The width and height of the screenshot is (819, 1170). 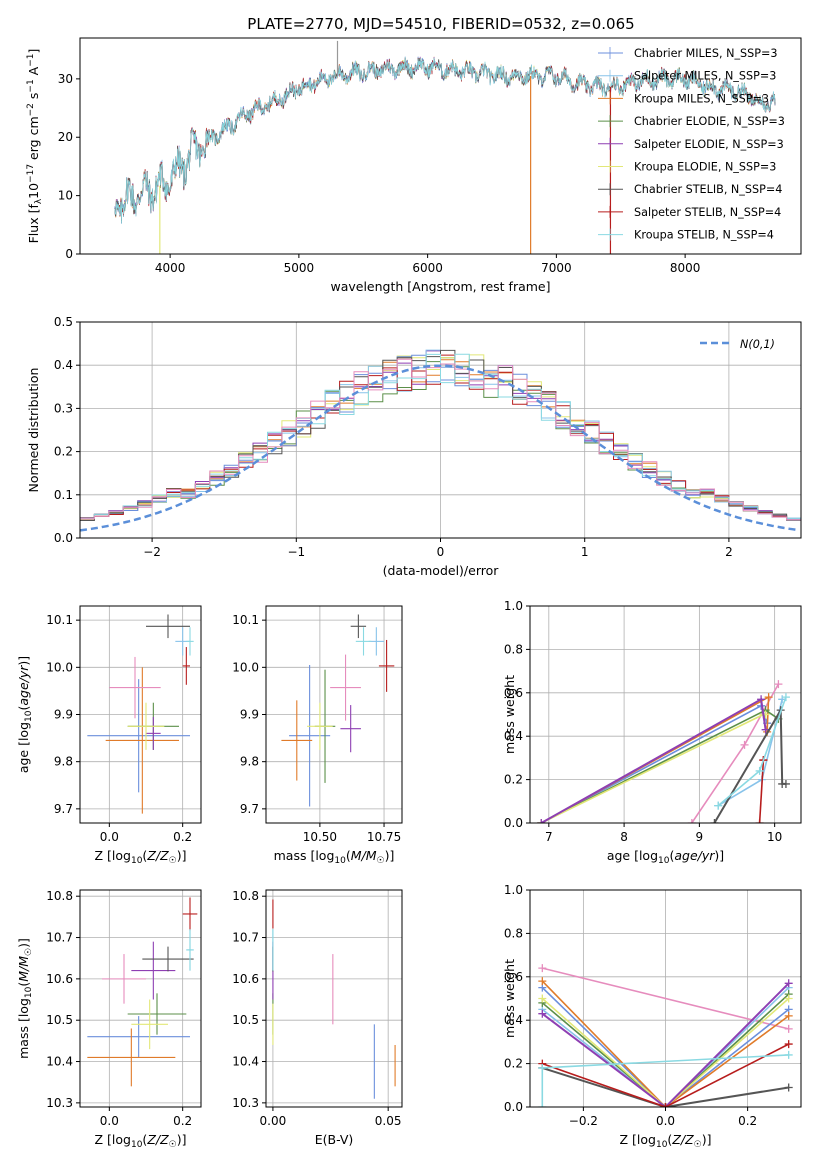 What do you see at coordinates (273, 1121) in the screenshot?
I see `x-tick-label: 0.00` at bounding box center [273, 1121].